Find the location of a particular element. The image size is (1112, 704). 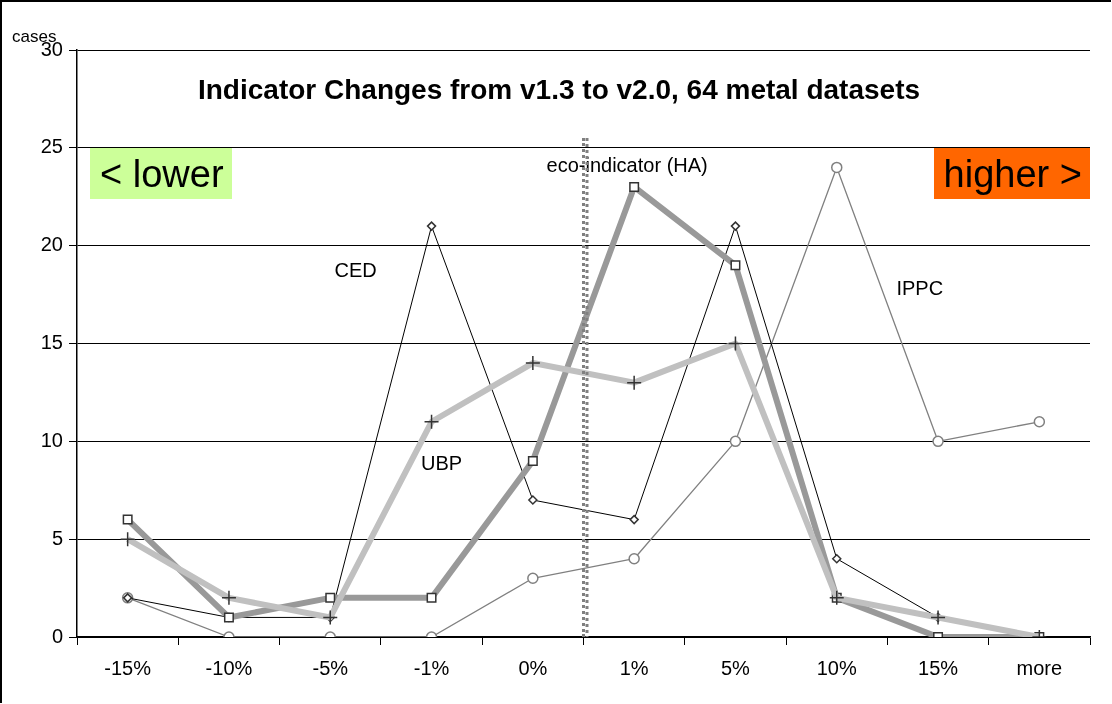

x-tick-label: 1% is located at coordinates (634, 667).